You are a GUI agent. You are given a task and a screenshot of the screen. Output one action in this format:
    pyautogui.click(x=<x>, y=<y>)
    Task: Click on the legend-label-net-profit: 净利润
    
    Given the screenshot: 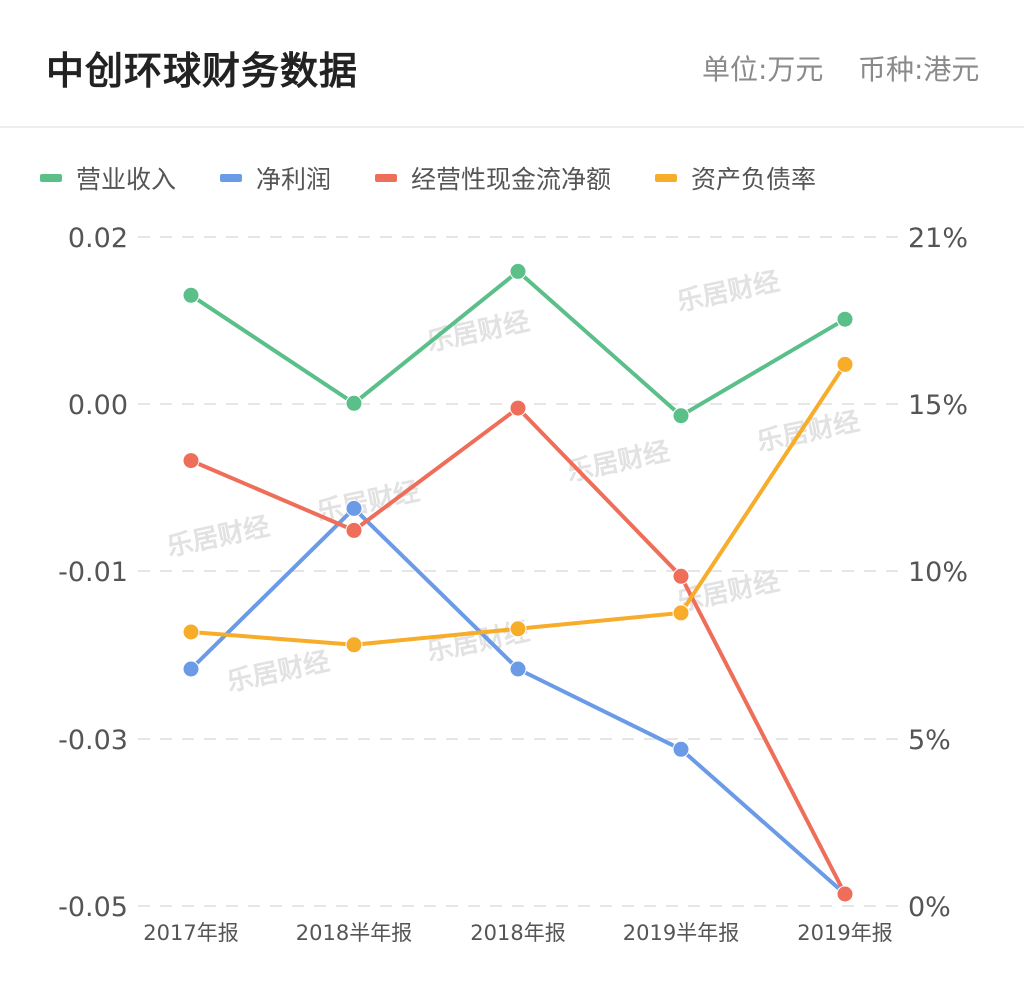 What is the action you would take?
    pyautogui.click(x=294, y=179)
    